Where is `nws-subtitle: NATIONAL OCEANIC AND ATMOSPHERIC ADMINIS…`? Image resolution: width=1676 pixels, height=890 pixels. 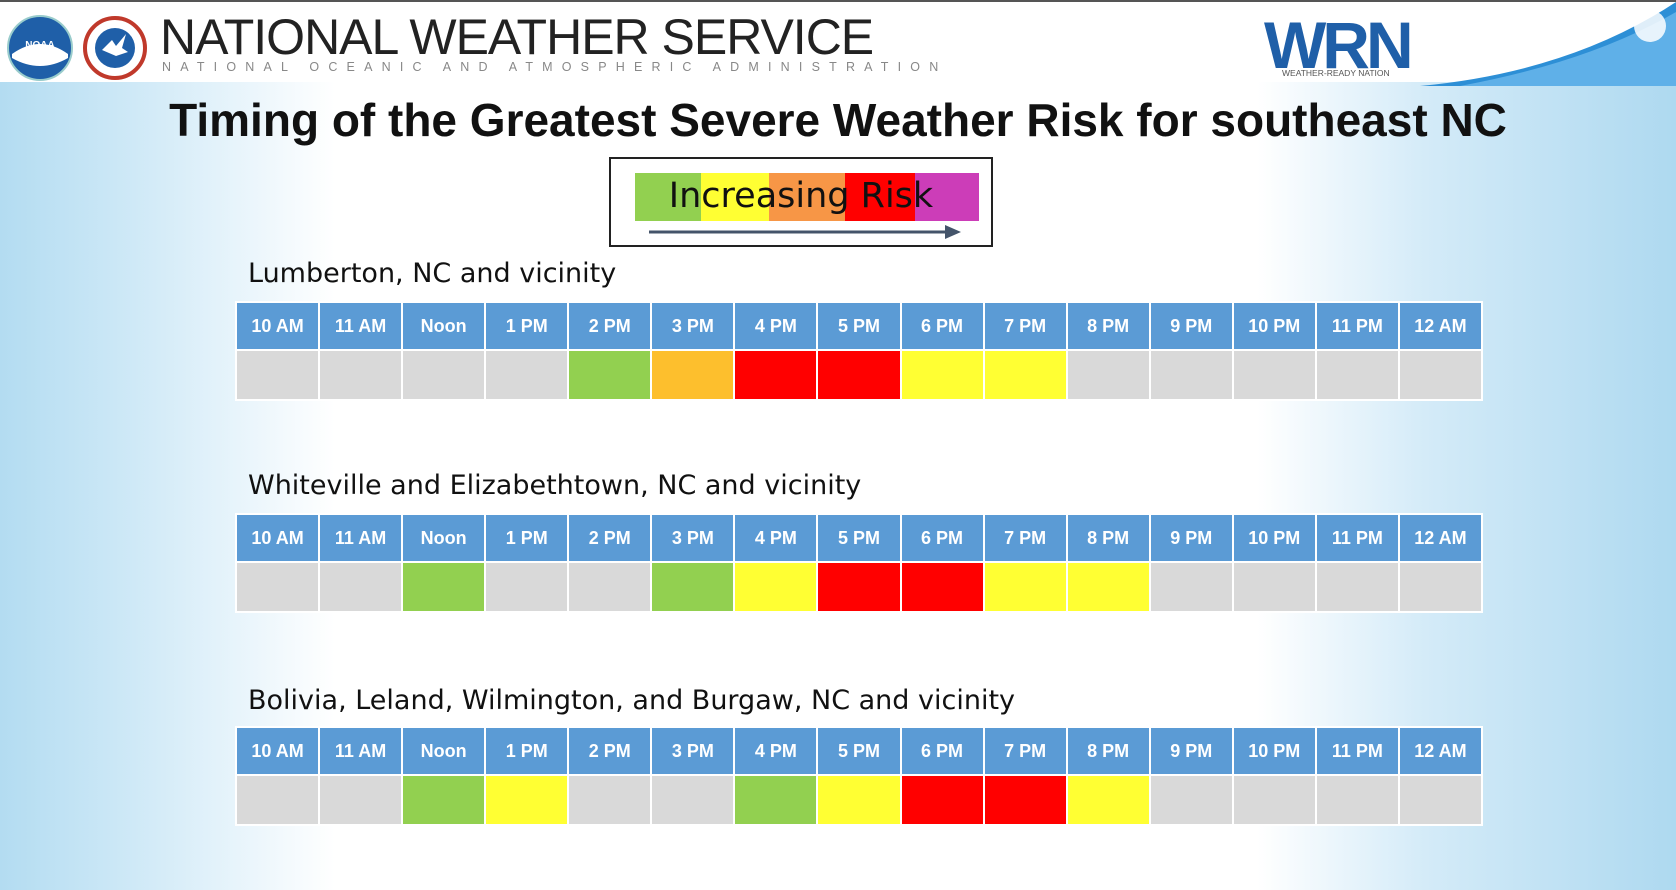
nws-subtitle: NATIONAL OCEANIC AND ATMOSPHERIC ADMINIS… is located at coordinates (554, 67).